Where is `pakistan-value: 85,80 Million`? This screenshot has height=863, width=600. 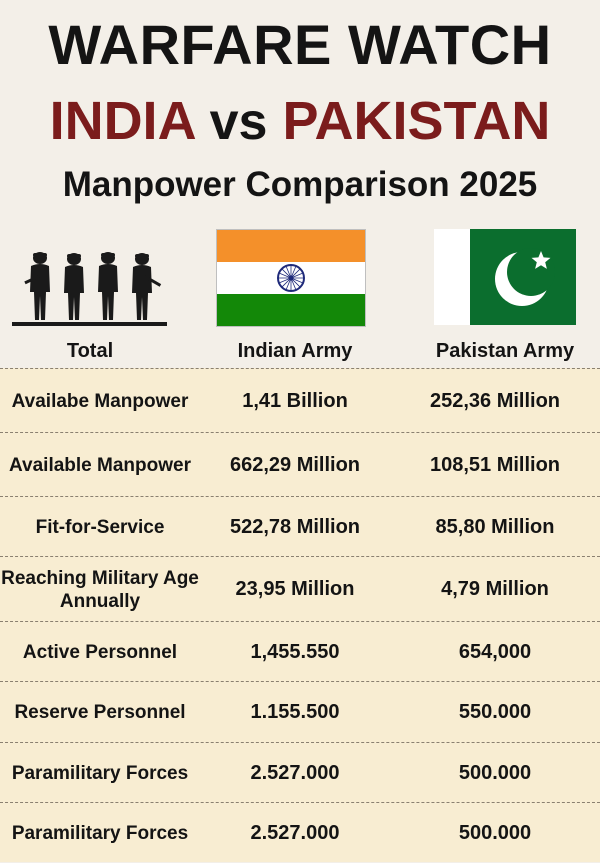
pakistan-value: 85,80 Million is located at coordinates (495, 526).